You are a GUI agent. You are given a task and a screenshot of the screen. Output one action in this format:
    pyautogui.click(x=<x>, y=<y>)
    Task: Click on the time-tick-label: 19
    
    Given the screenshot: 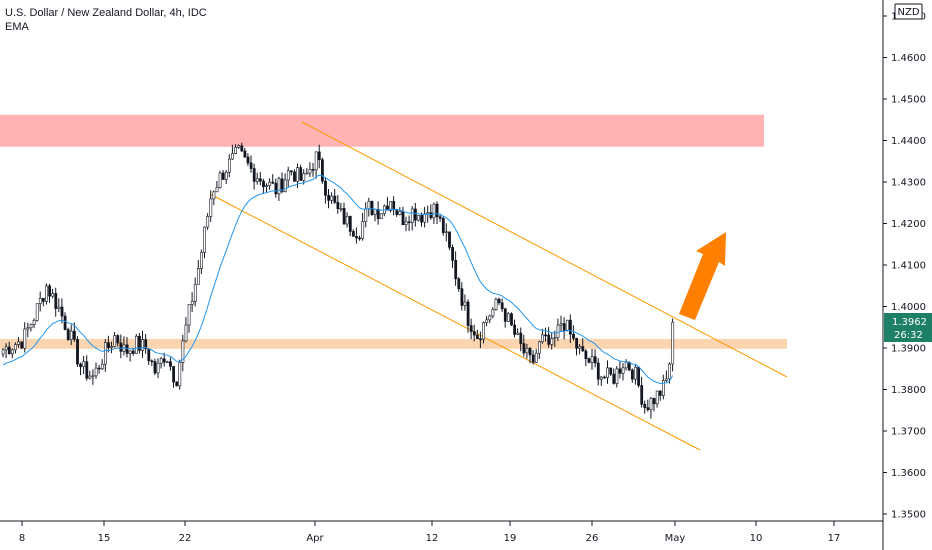 What is the action you would take?
    pyautogui.click(x=510, y=538)
    